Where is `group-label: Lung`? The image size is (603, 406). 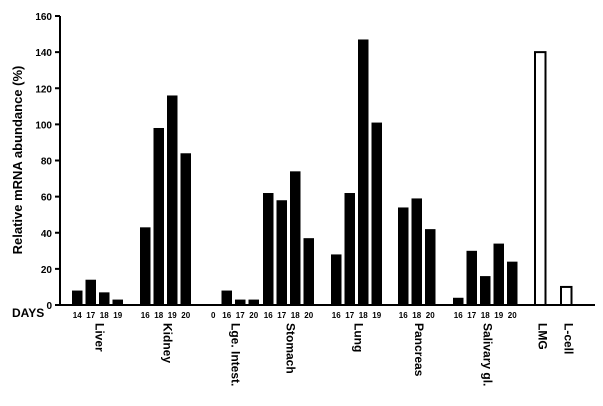 group-label: Lung is located at coordinates (359, 337).